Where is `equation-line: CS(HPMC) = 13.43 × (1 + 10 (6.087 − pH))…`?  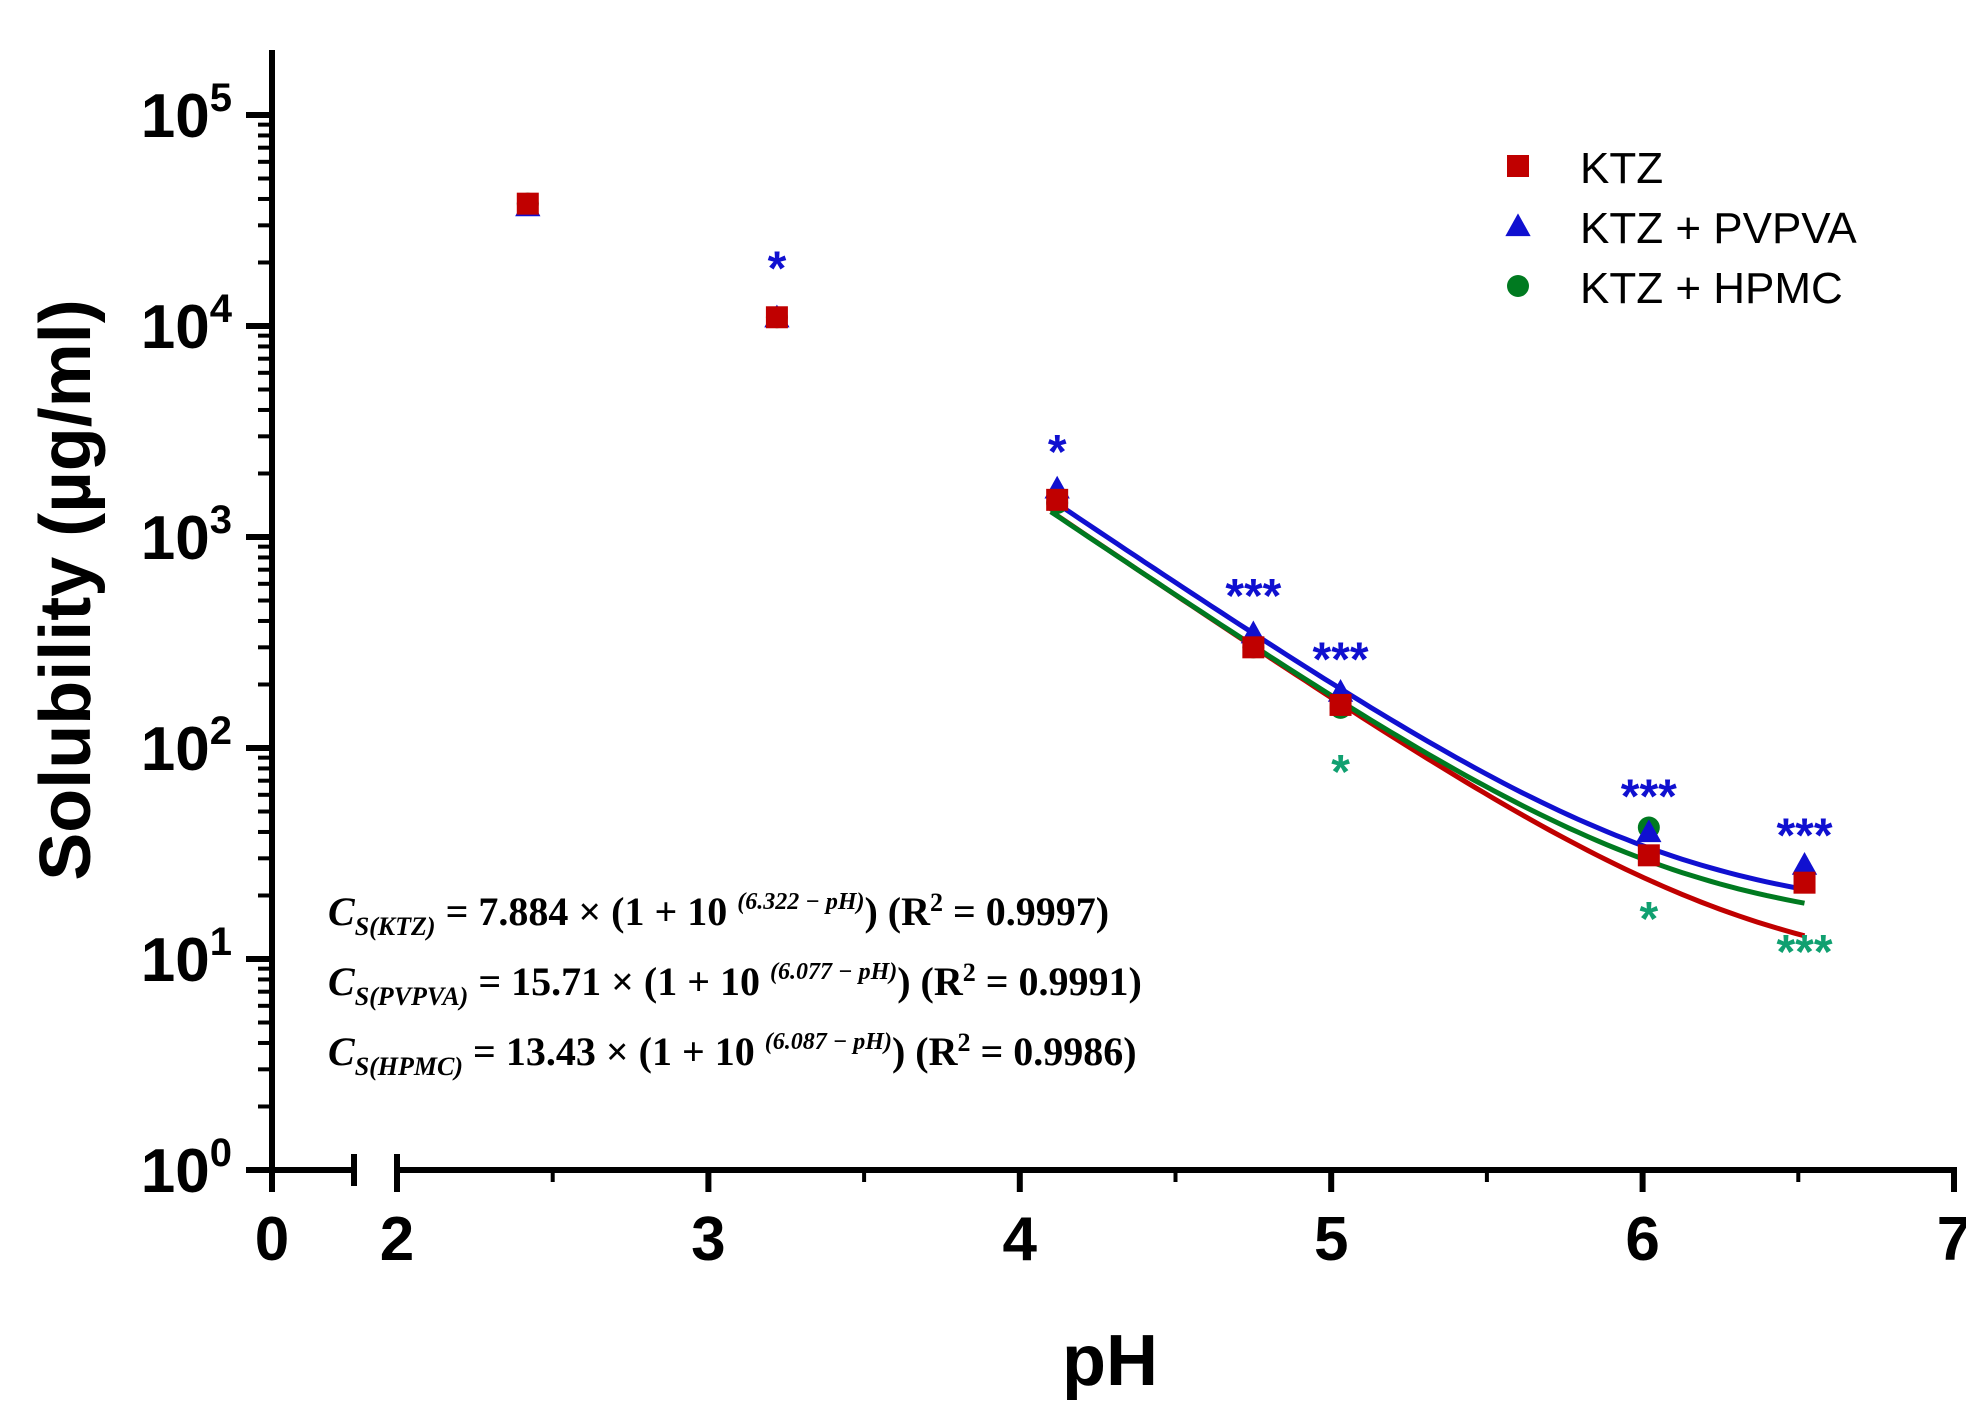 equation-line: CS(HPMC) = 13.43 × (1 + 10 (6.087 − pH))… is located at coordinates (732, 1054).